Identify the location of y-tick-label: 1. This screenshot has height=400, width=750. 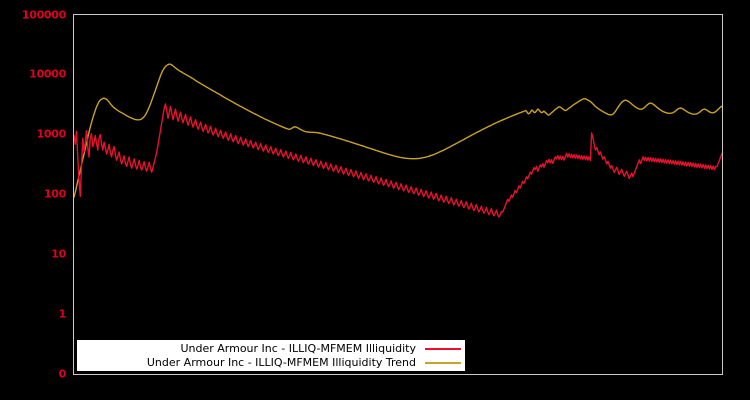
(62, 314).